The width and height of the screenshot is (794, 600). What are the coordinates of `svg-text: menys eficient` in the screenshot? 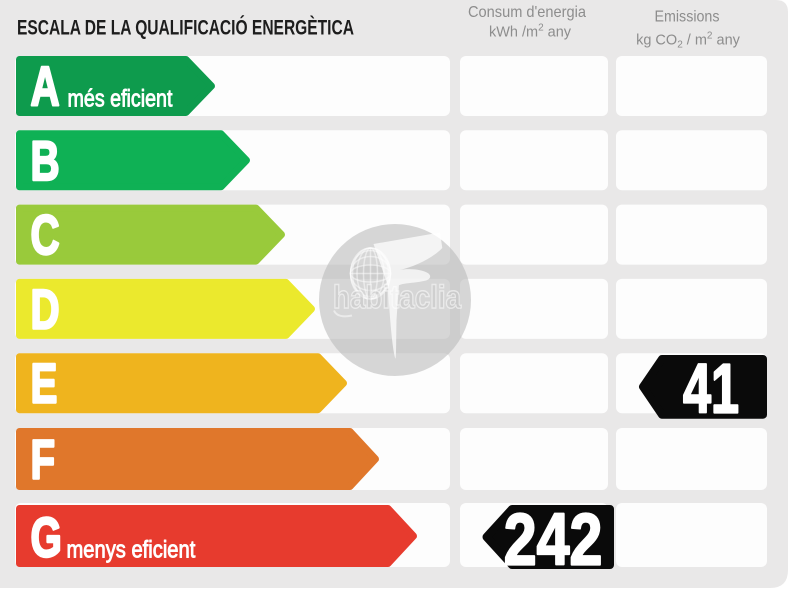 It's located at (131, 549).